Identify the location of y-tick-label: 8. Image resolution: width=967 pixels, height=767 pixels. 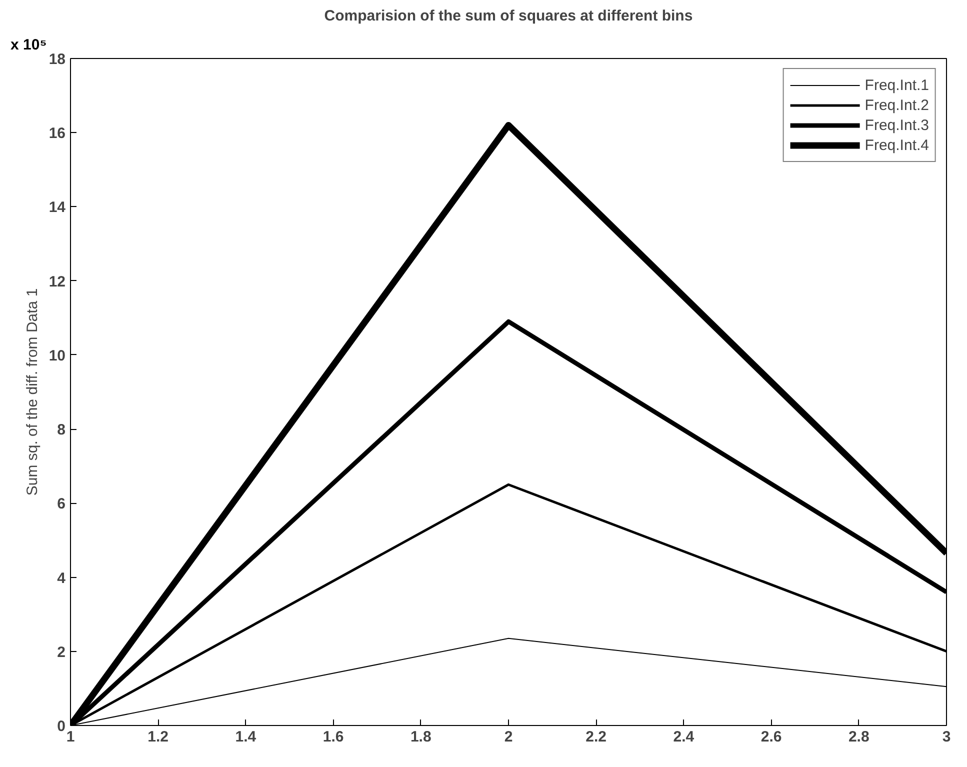
(61, 430).